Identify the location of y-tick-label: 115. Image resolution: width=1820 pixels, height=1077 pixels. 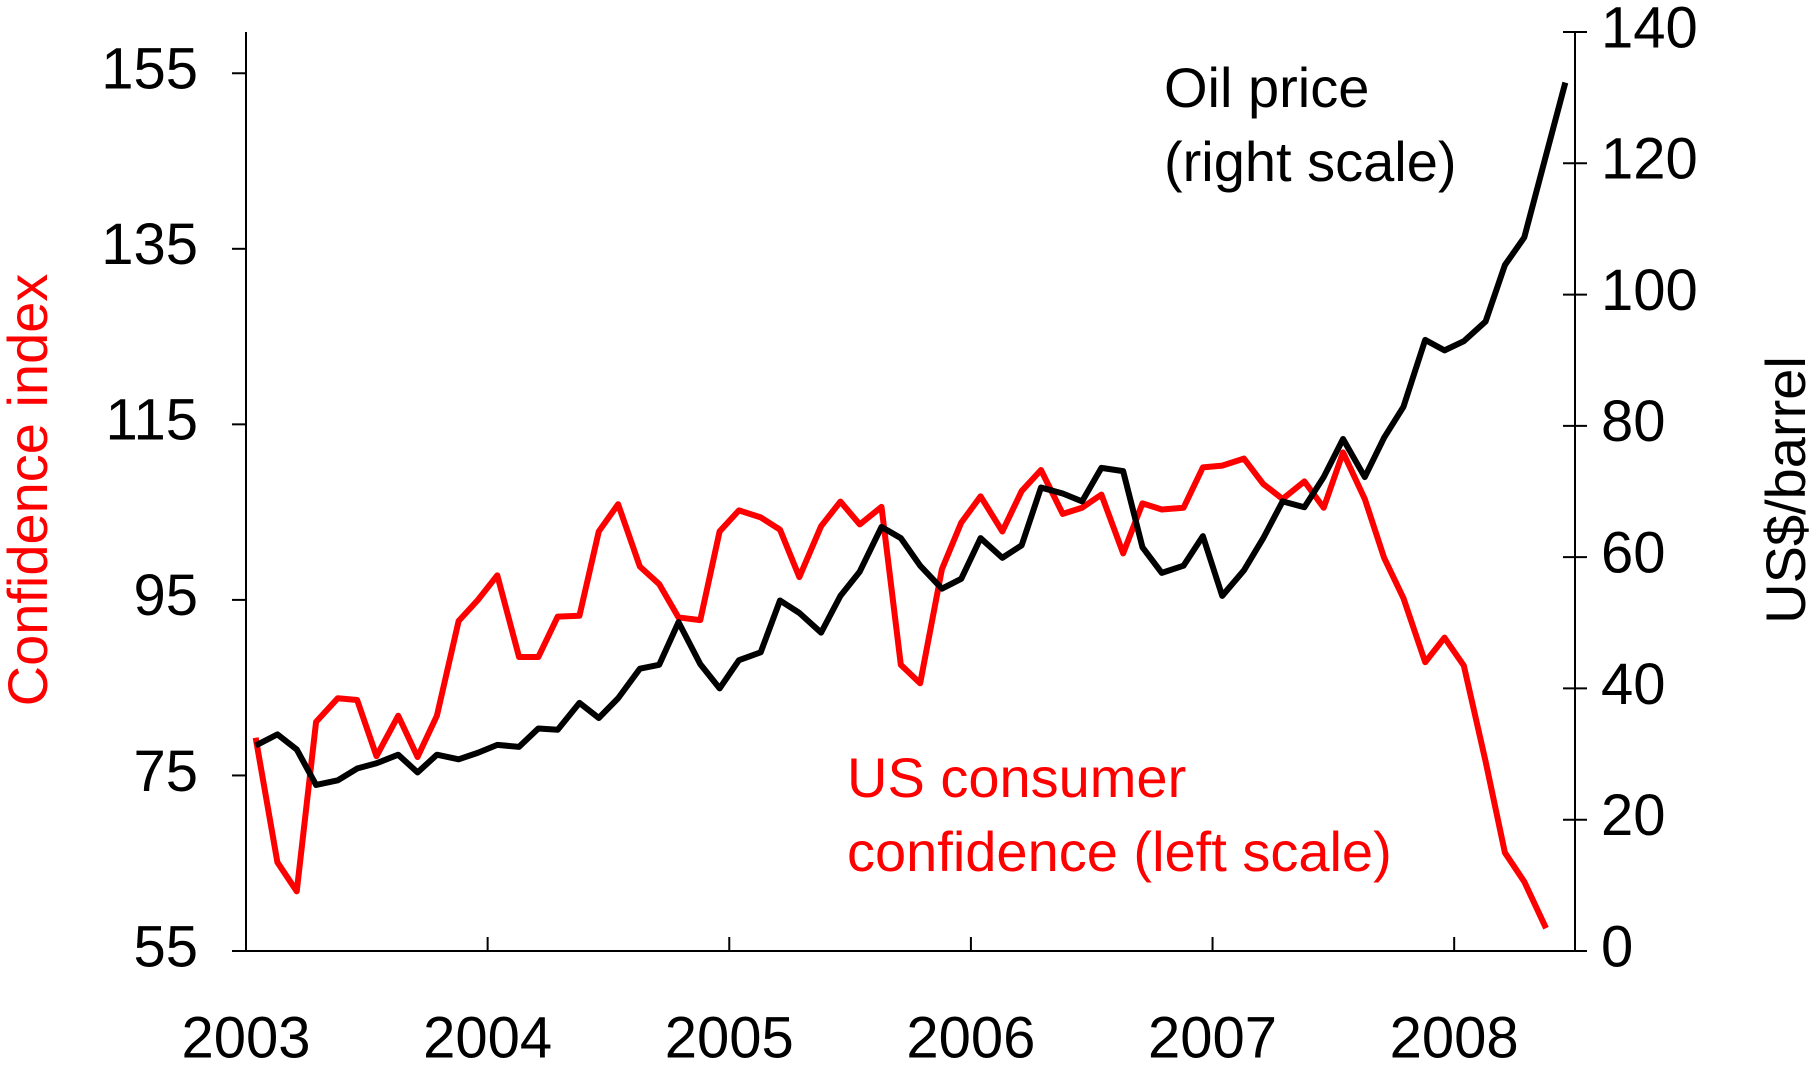
(152, 420).